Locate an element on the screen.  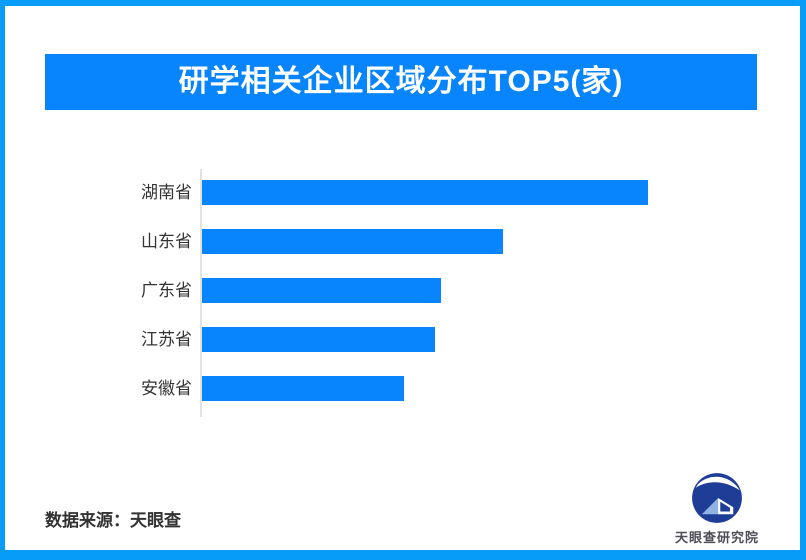
chart-title-banner: 研学相关企业区域分布TOP5(家) is located at coordinates (401, 82).